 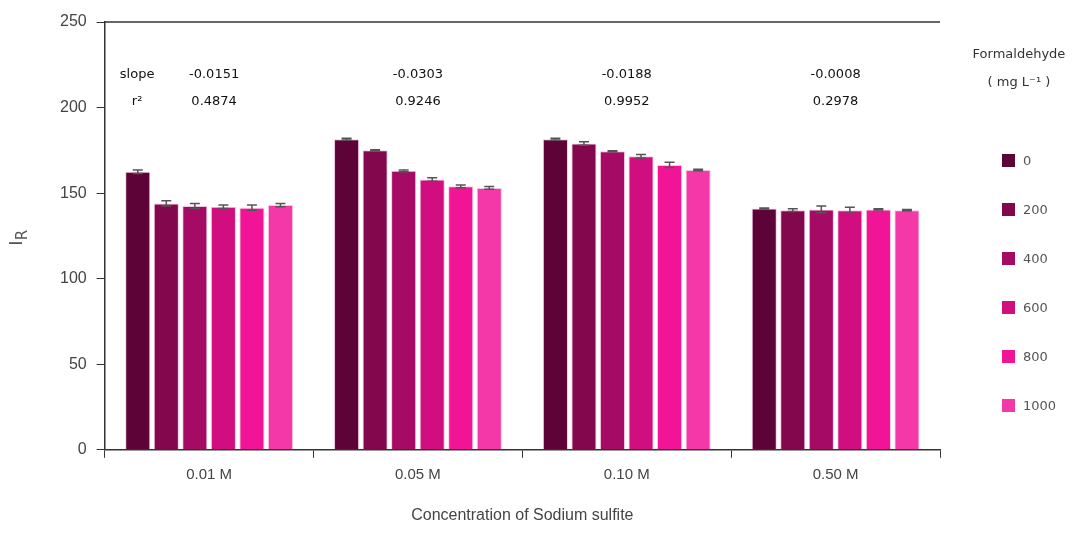 I want to click on annotation: -0.0303, so click(x=418, y=74).